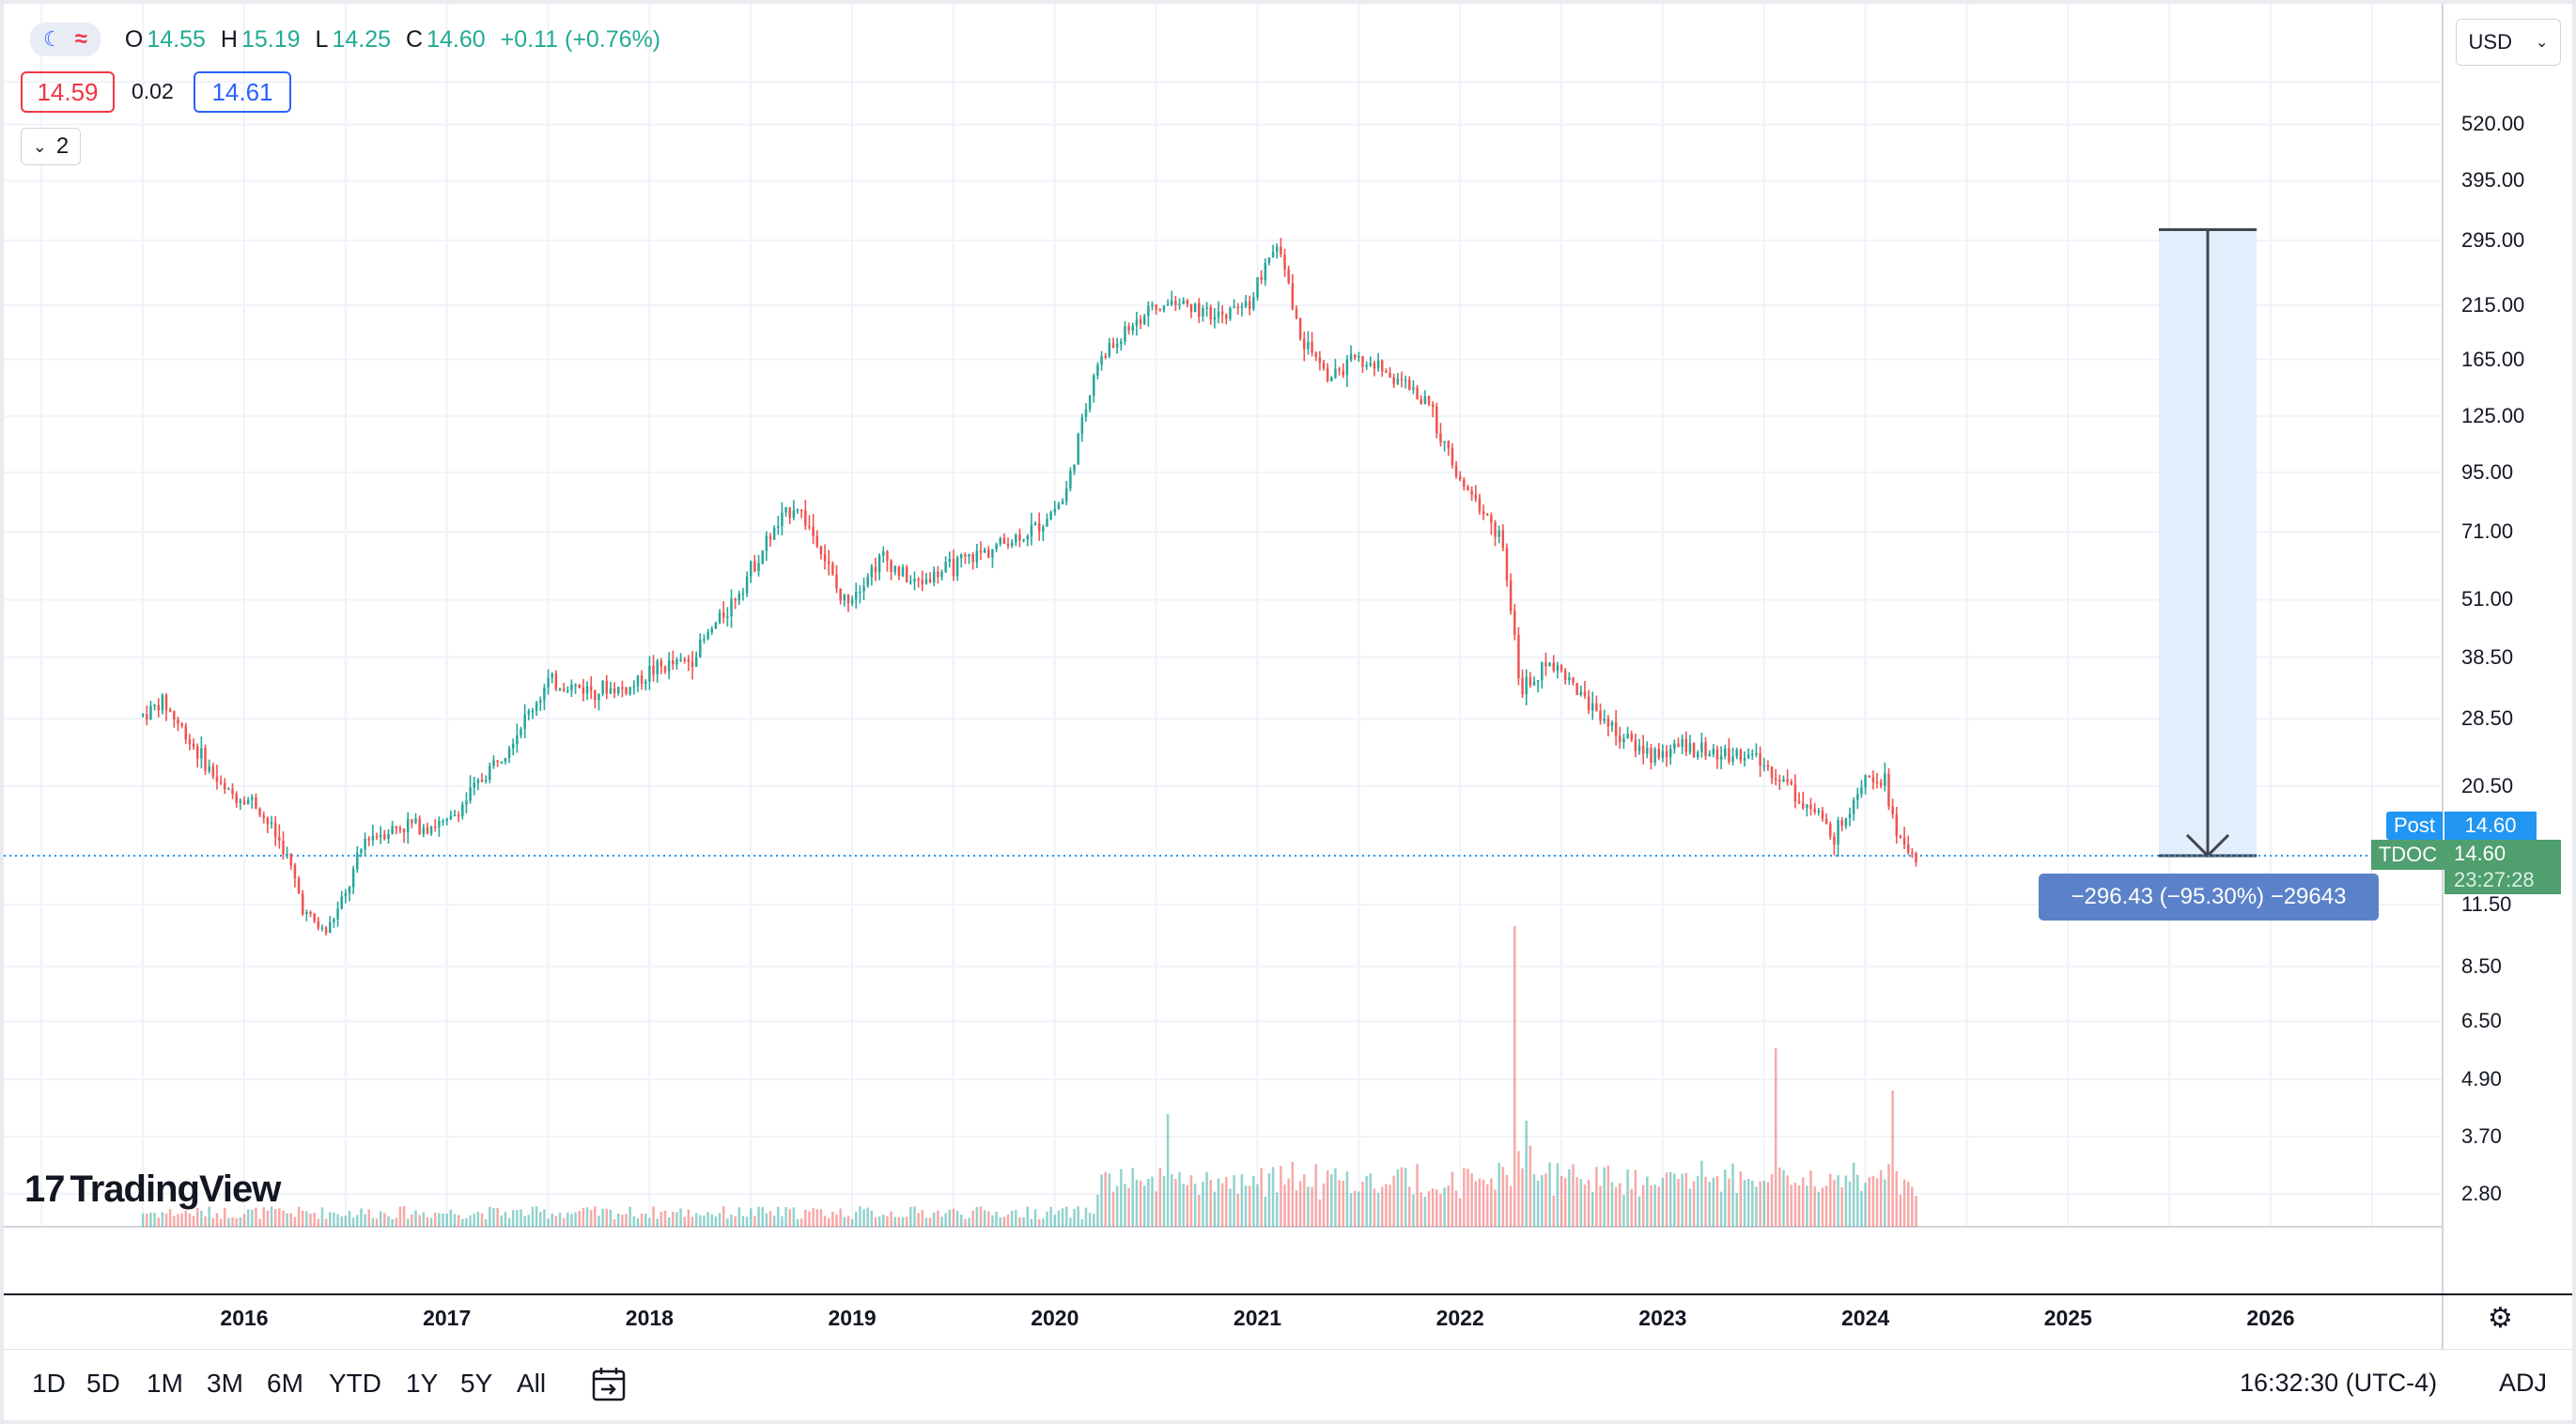 The width and height of the screenshot is (2576, 1424). I want to click on ask-price-button: 14.61, so click(242, 92).